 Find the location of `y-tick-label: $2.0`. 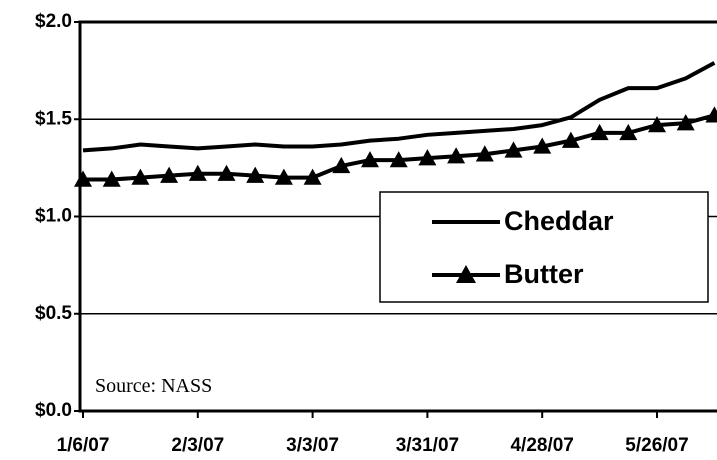

y-tick-label: $2.0 is located at coordinates (53, 21).